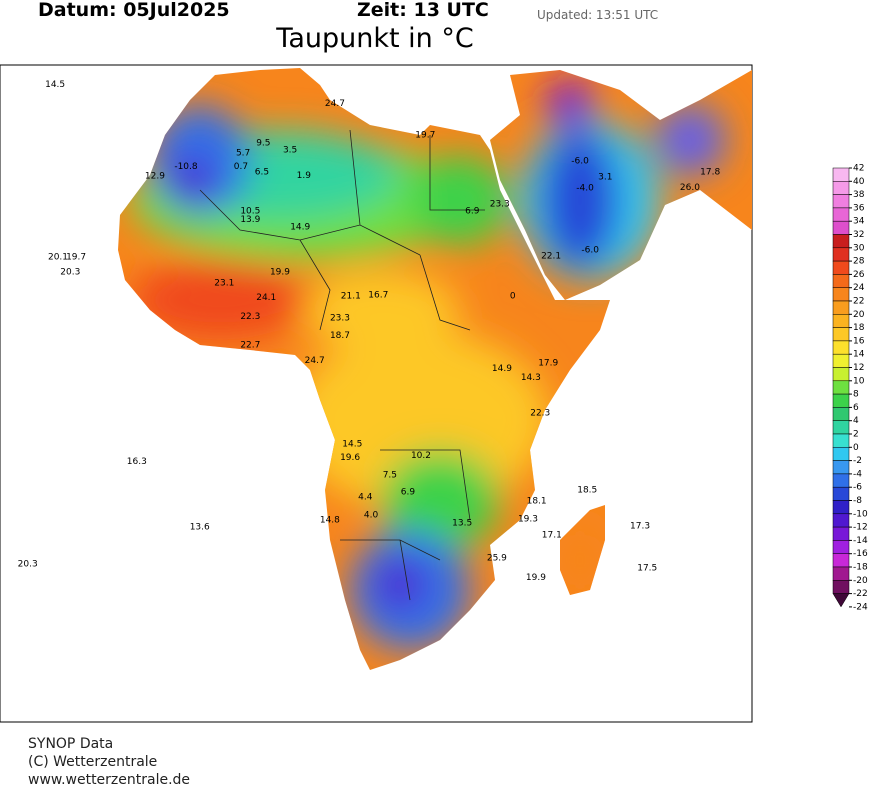 The image size is (871, 787). What do you see at coordinates (365, 497) in the screenshot?
I see `station-value: 4.4` at bounding box center [365, 497].